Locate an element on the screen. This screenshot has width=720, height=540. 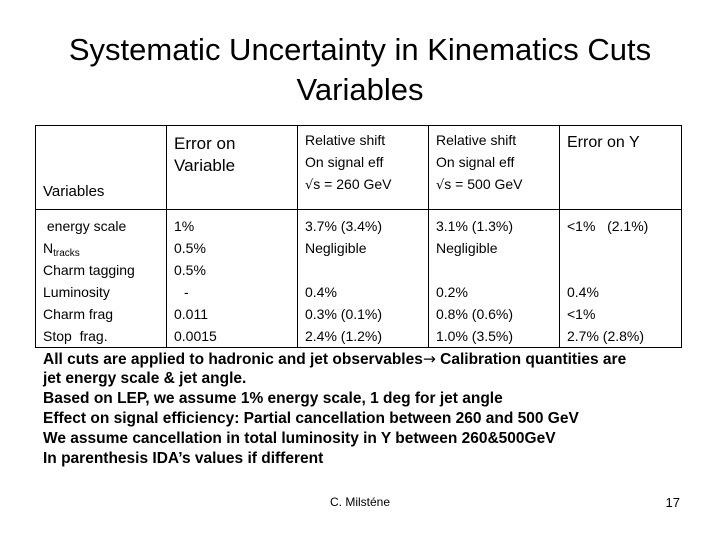
error-on-y-column: <1% (2.1%) 0.4% <1% 2.7% (2.8%) is located at coordinates (620, 278).